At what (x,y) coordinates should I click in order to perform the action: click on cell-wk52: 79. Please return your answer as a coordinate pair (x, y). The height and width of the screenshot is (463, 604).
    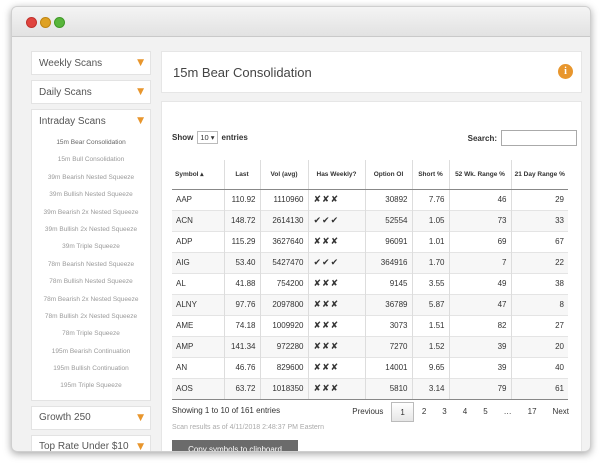
    Looking at the image, I should click on (480, 388).